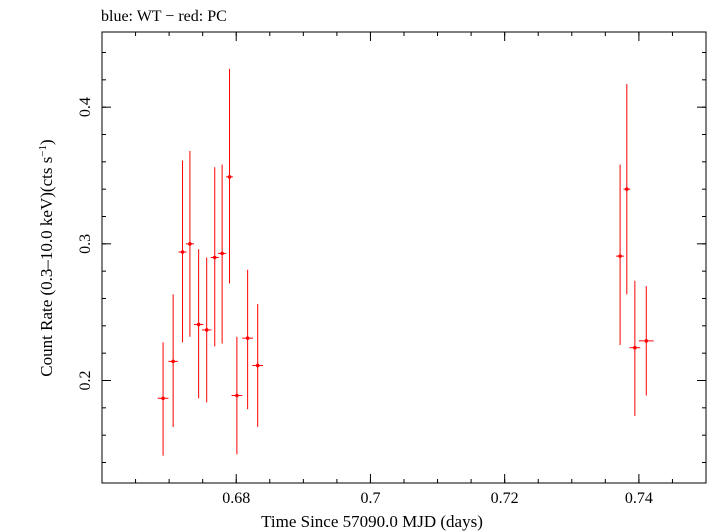 Image resolution: width=709 pixels, height=532 pixels. I want to click on y-tick-label: 0.2, so click(85, 381).